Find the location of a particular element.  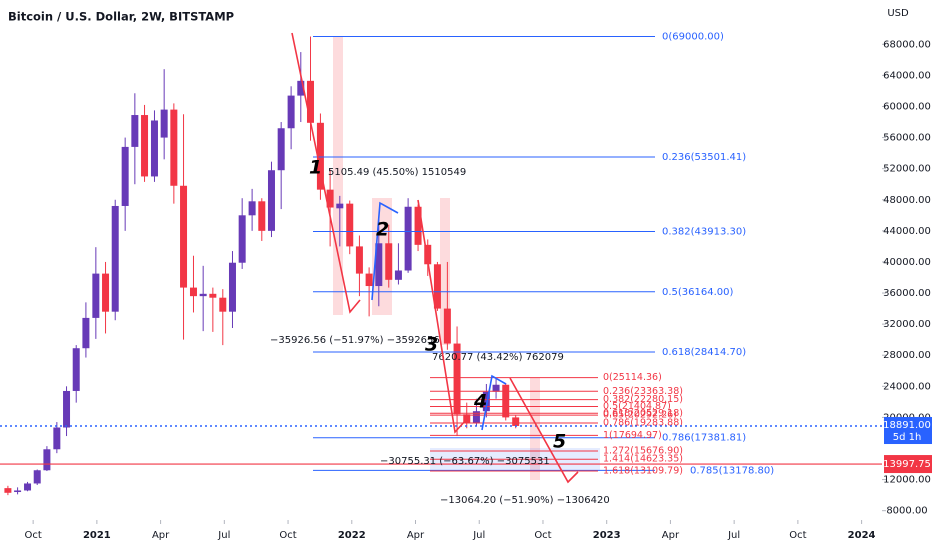

fib-label: 0.618(20529.18) is located at coordinates (643, 413).